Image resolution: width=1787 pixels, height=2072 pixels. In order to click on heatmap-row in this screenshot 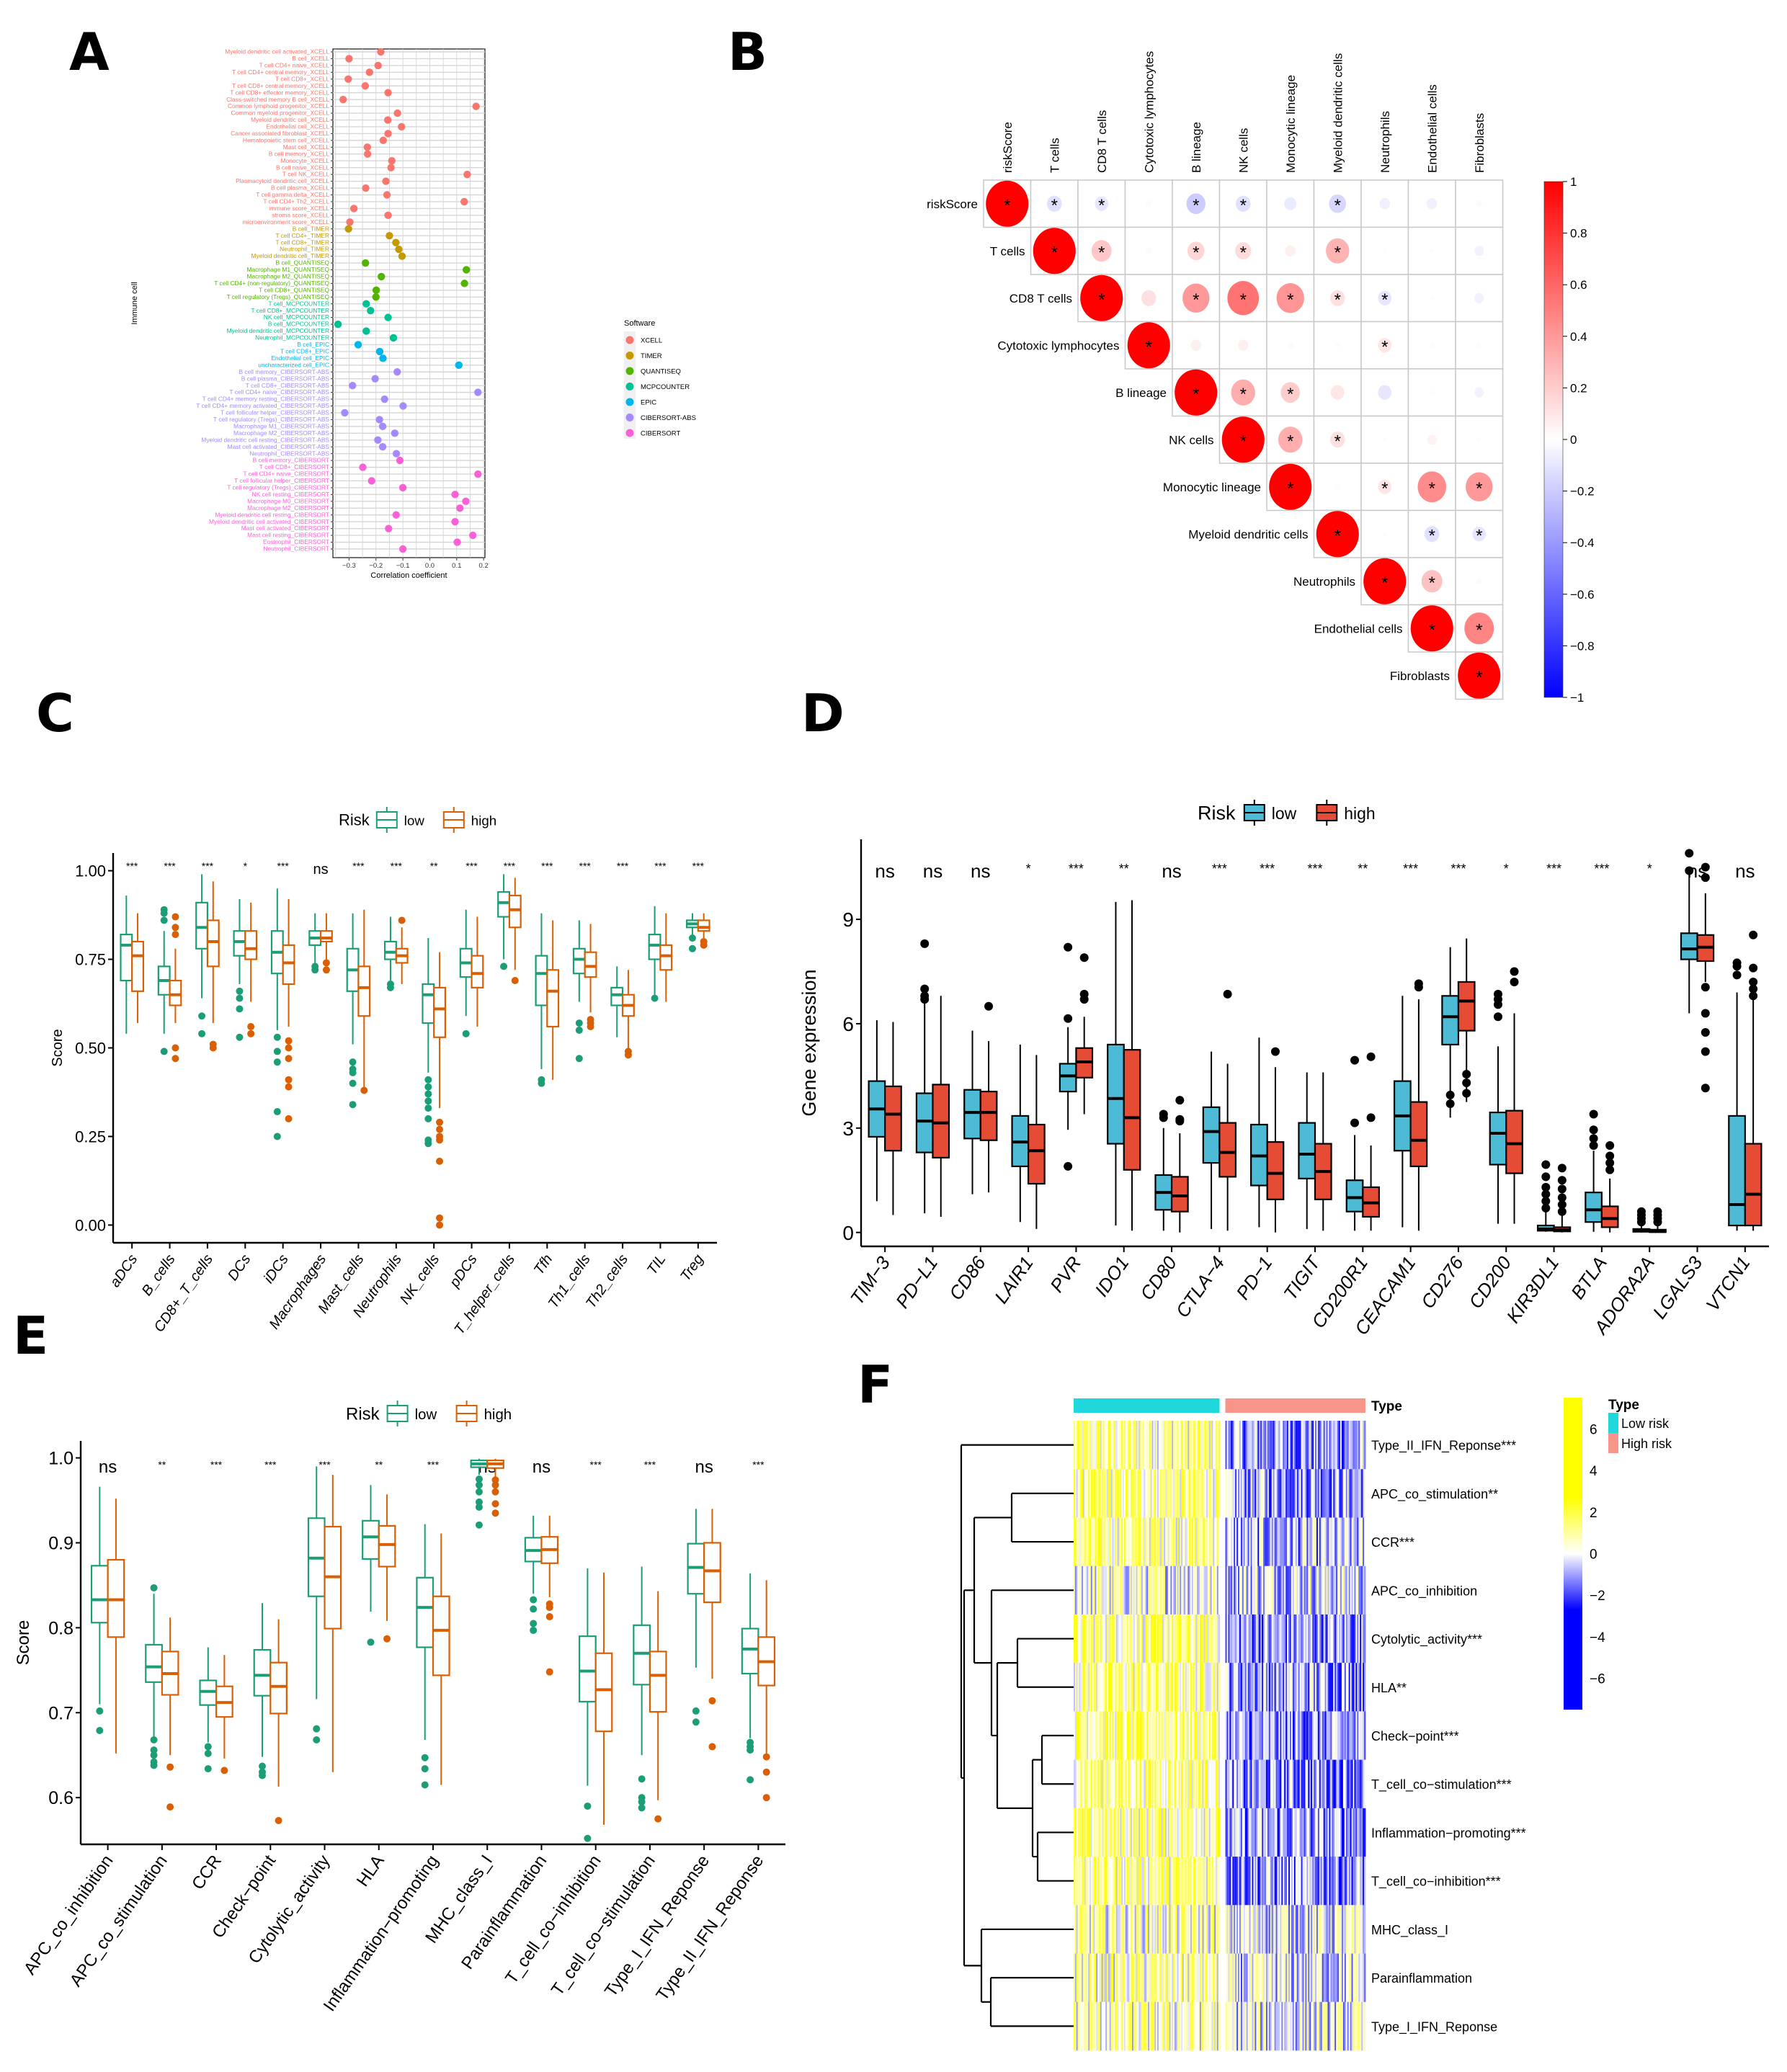, I will do `click(1220, 1832)`.